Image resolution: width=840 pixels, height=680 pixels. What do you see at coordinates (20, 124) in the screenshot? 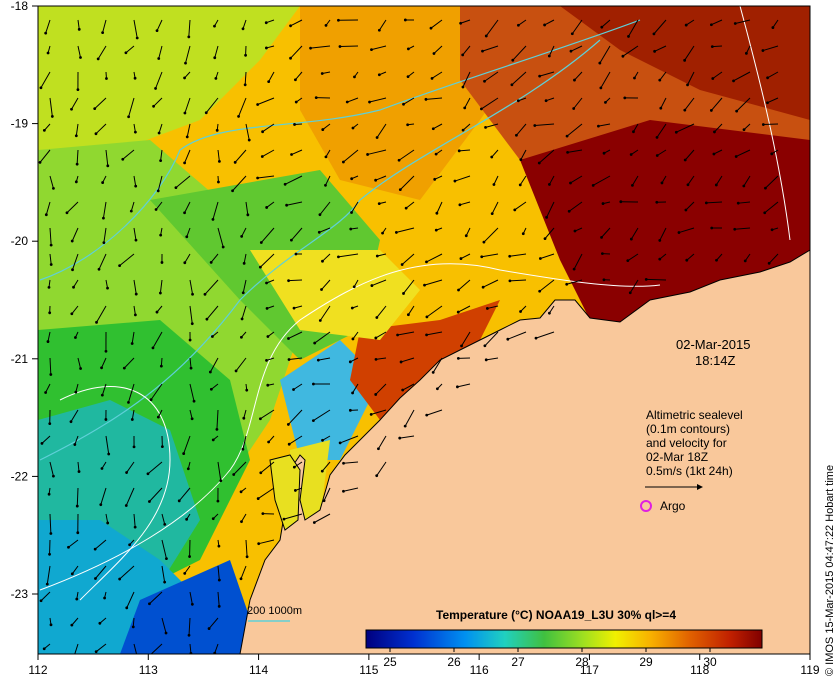
I see `lat-tick-label: -19` at bounding box center [20, 124].